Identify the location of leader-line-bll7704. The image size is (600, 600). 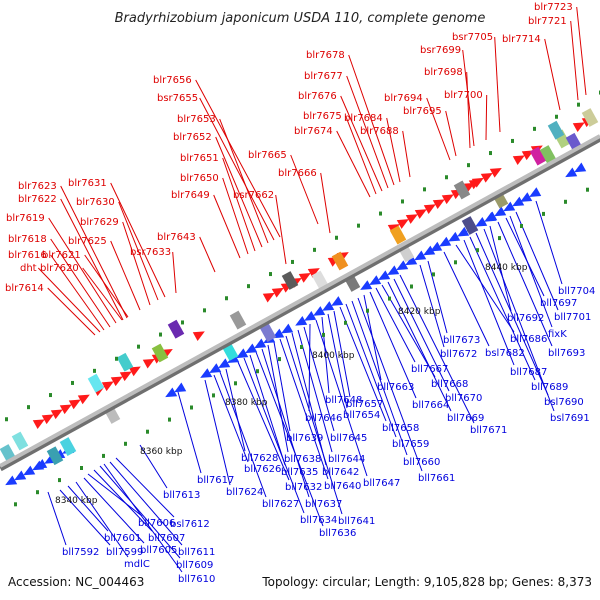
(549, 242).